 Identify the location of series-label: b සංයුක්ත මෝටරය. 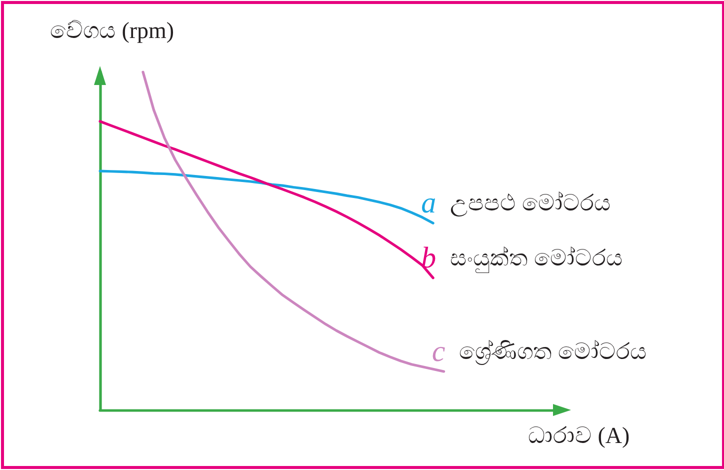
(522, 257).